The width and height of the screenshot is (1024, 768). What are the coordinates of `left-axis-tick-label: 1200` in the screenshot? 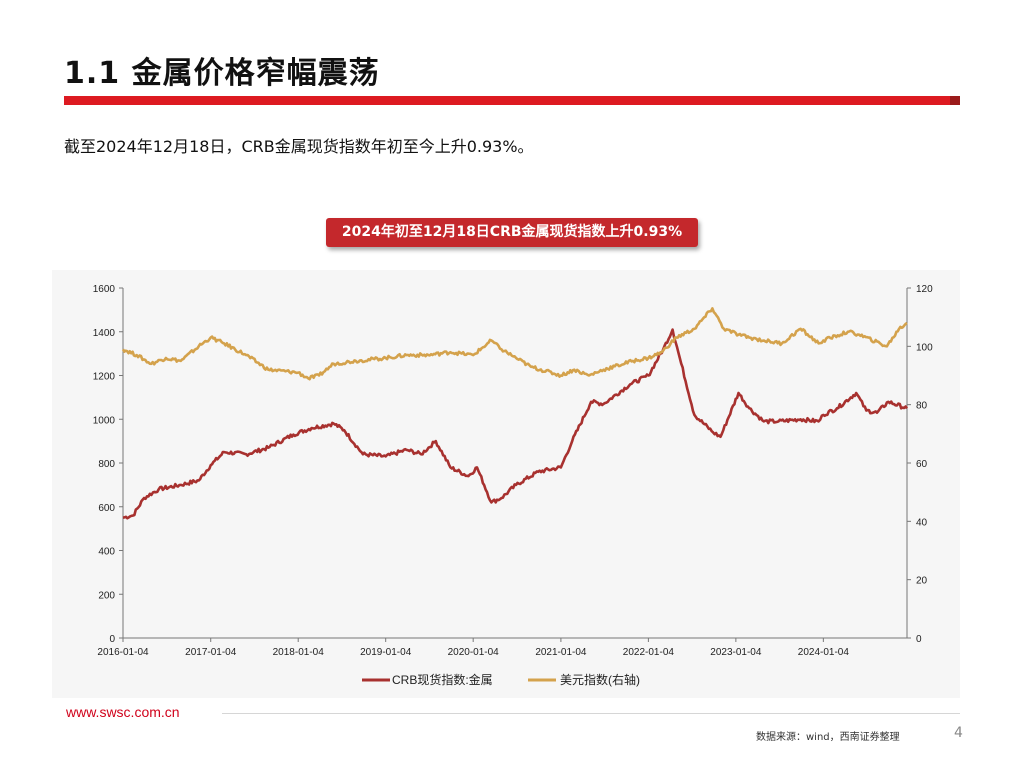 It's located at (104, 377).